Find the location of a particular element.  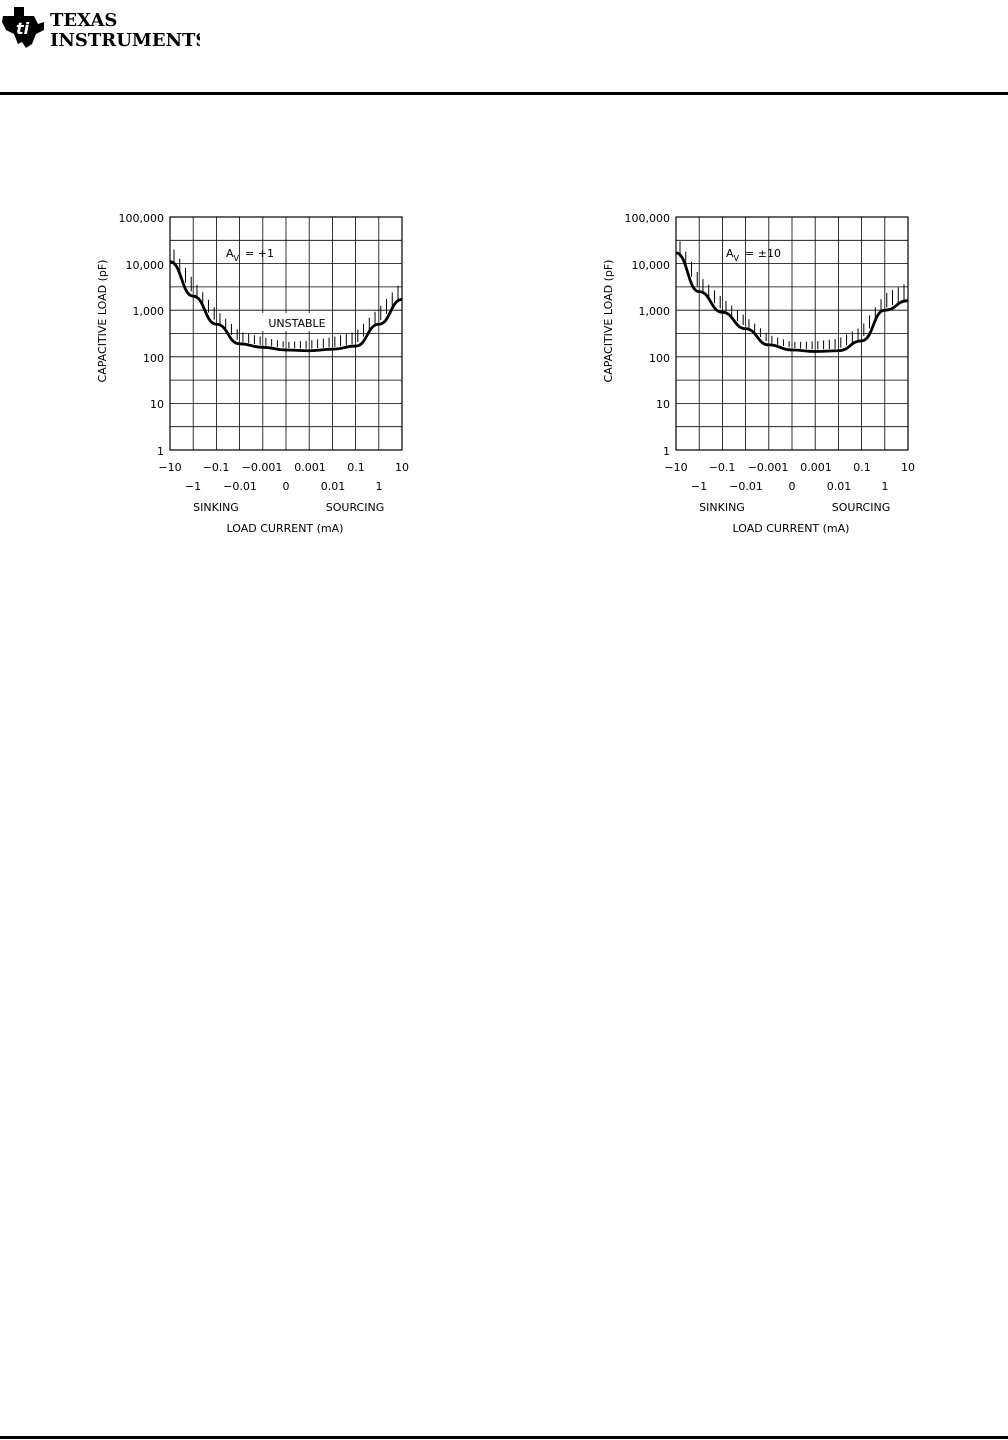

gain-annotation-label: AV = +1 is located at coordinates (250, 255).